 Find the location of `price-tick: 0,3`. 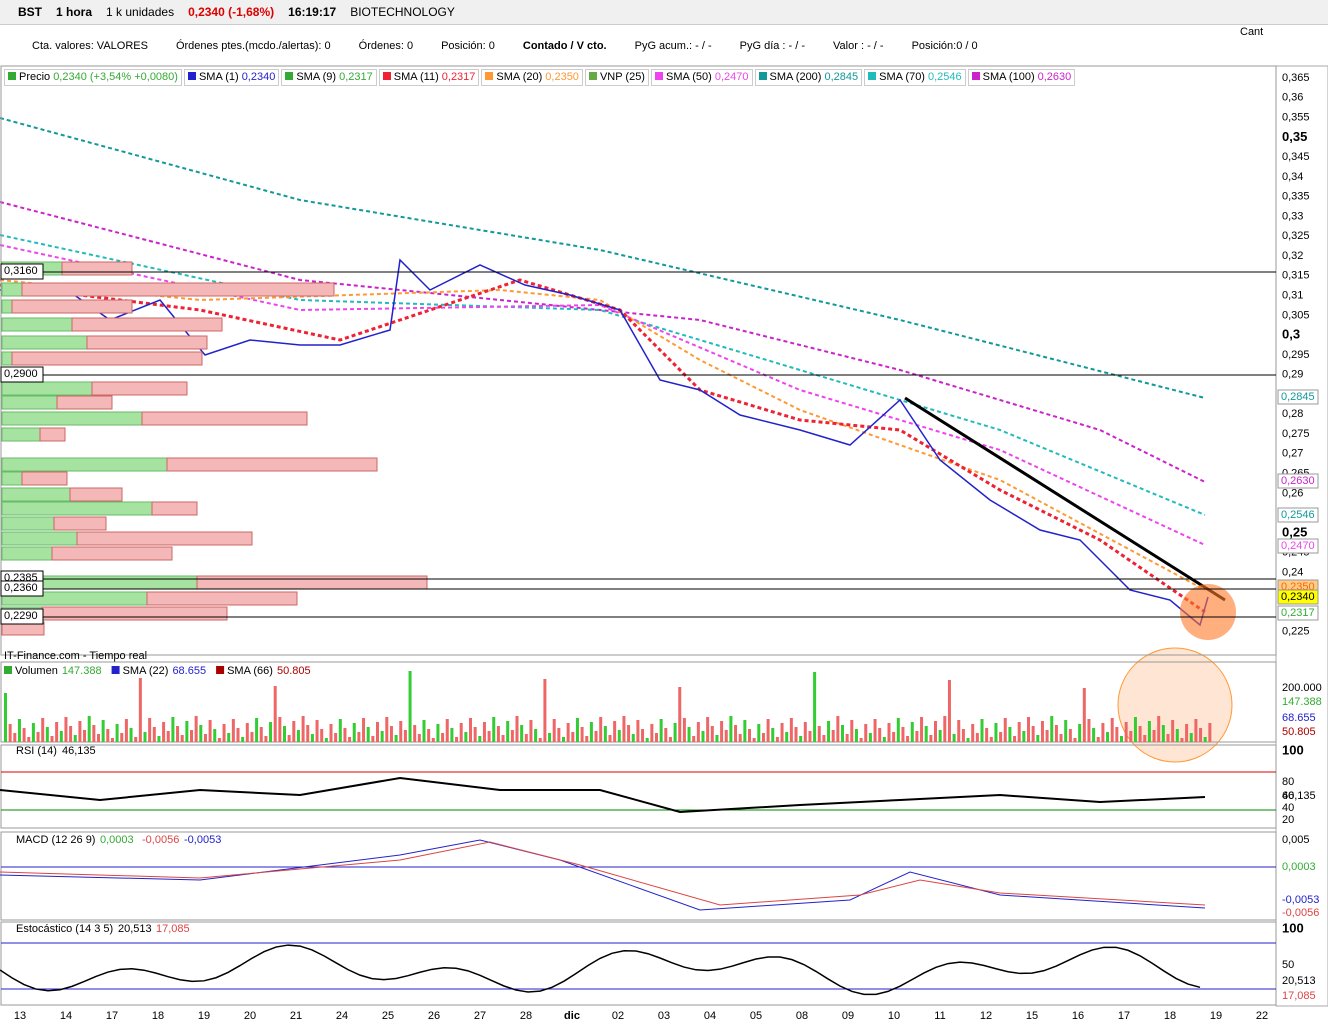

price-tick: 0,3 is located at coordinates (1291, 334).